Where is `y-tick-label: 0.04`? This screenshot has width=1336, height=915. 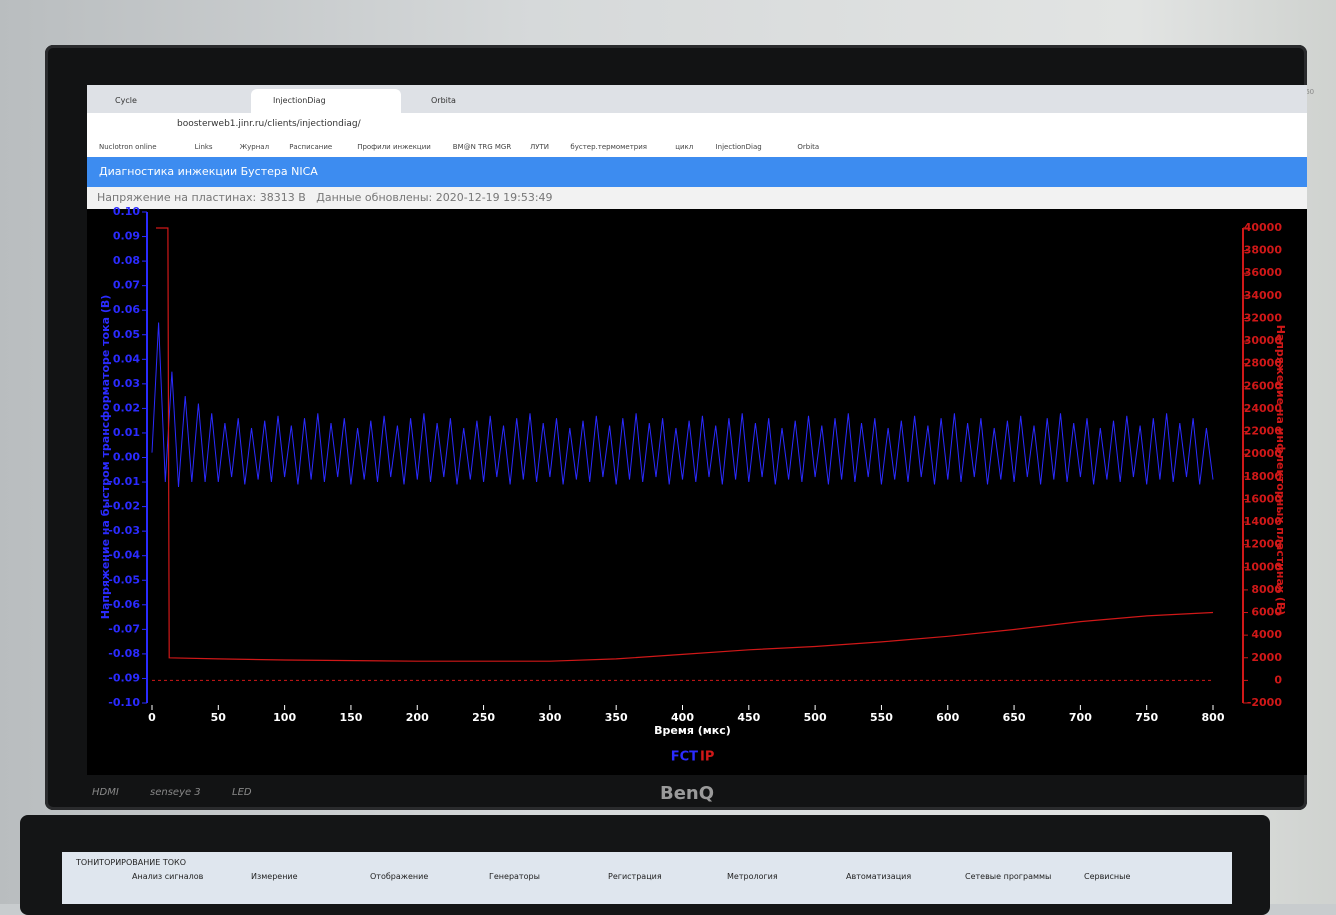 y-tick-label: 0.04 is located at coordinates (126, 358).